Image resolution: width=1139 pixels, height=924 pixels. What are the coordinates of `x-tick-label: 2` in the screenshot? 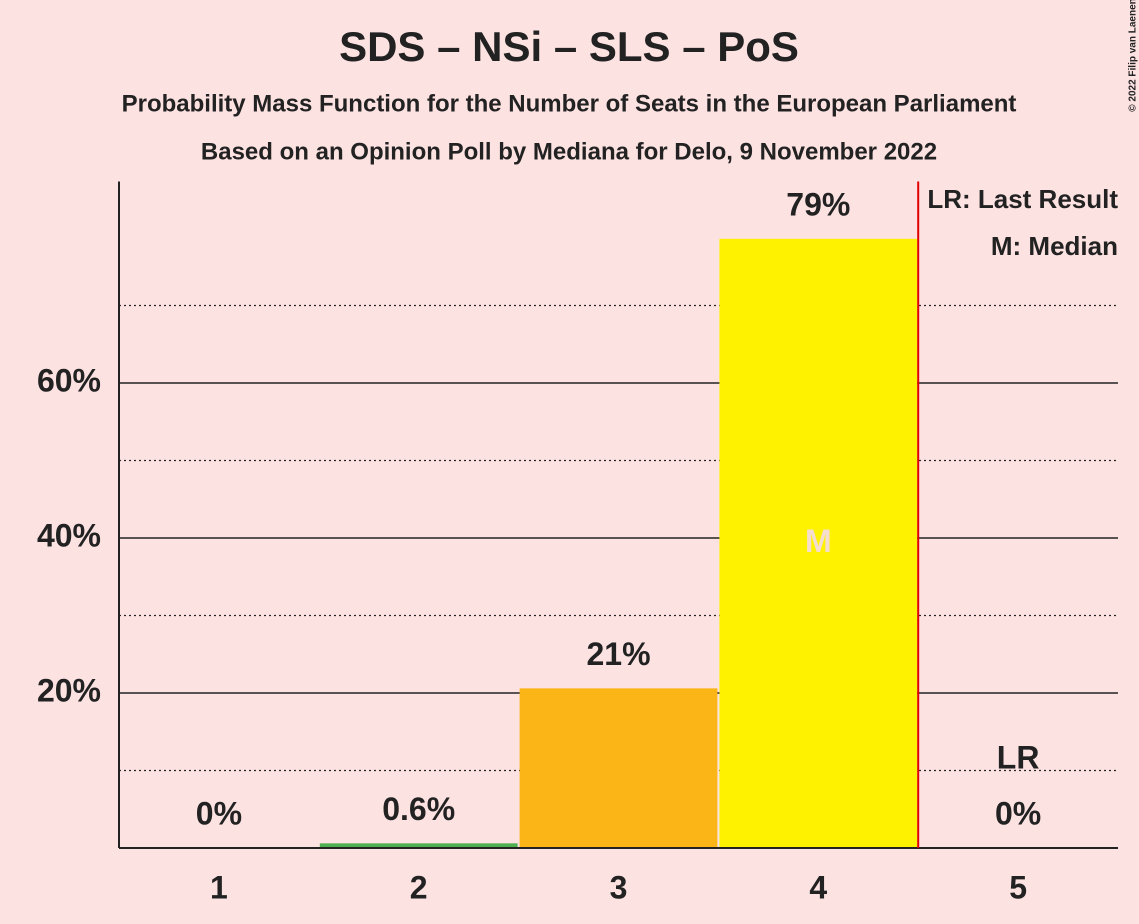 It's located at (419, 887).